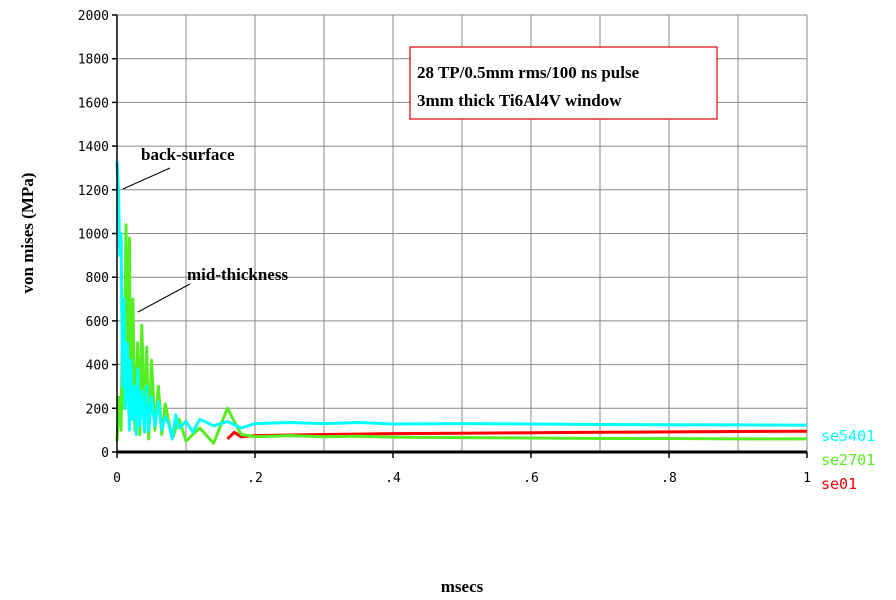 The height and width of the screenshot is (600, 896). What do you see at coordinates (528, 72) in the screenshot?
I see `annotation-box-line-1: 28 TP/0.5mm rms/100 ns pulse` at bounding box center [528, 72].